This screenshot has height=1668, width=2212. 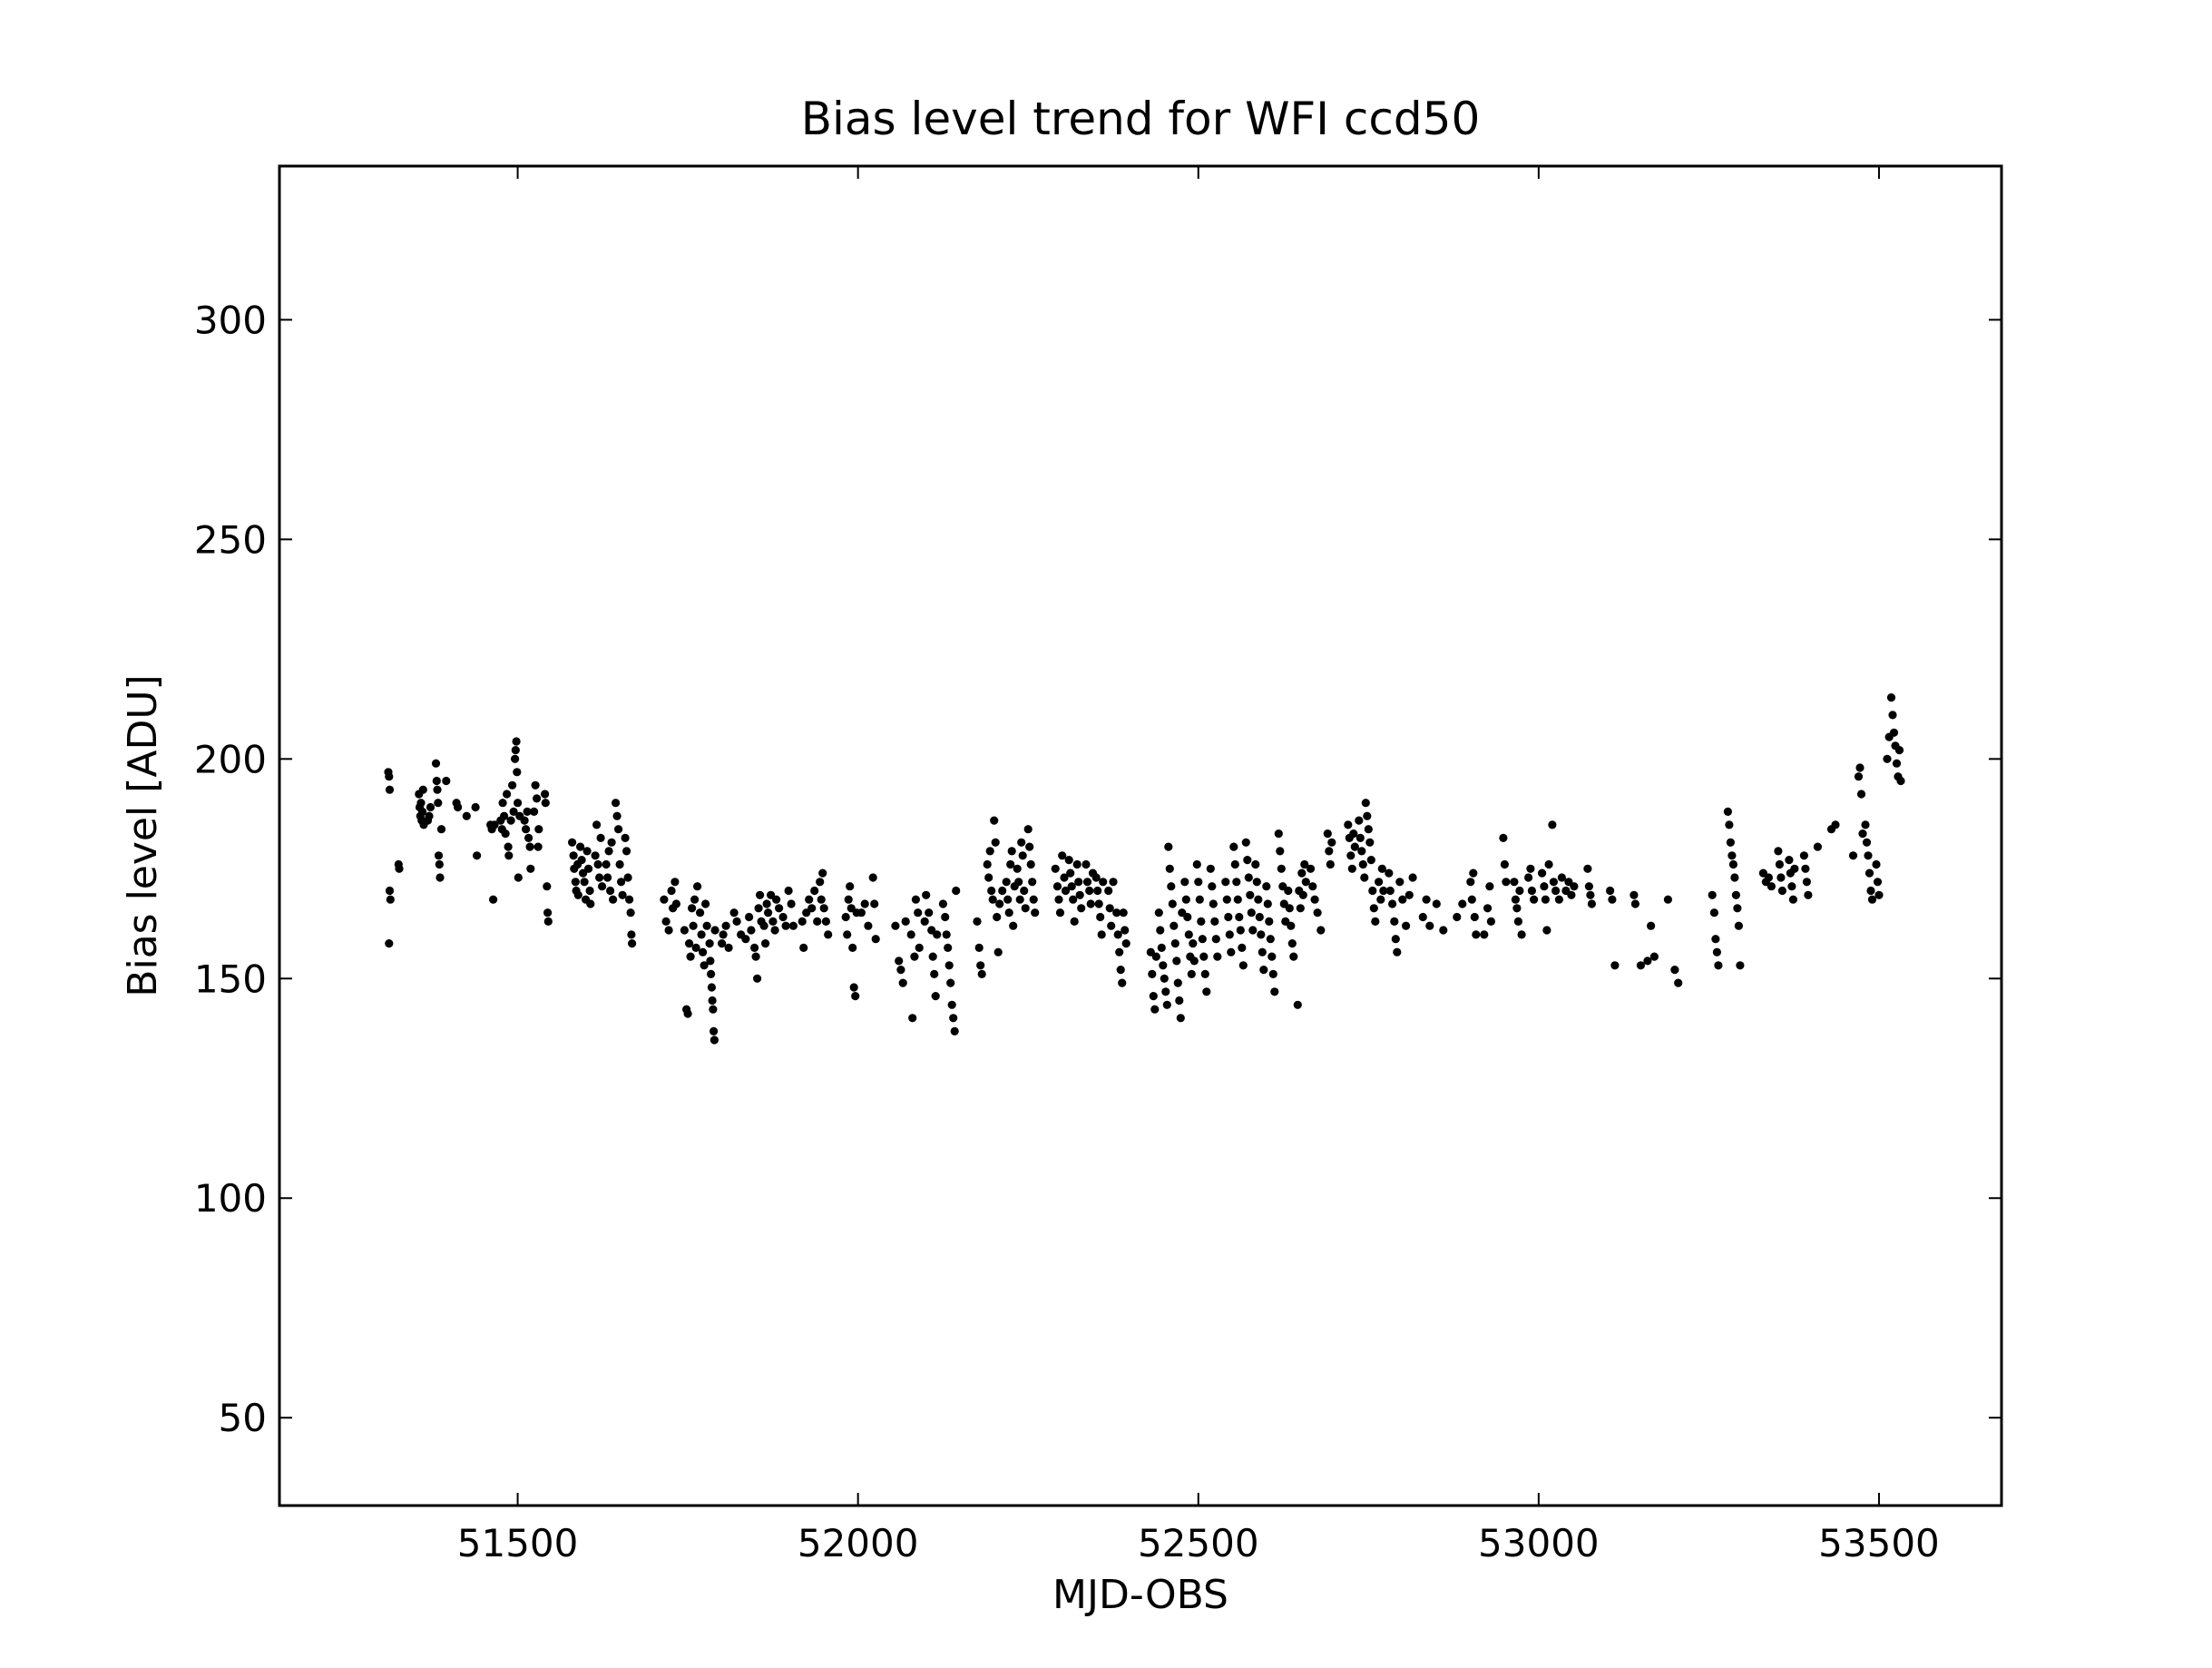 What do you see at coordinates (230, 320) in the screenshot?
I see `y-tick-label: 300` at bounding box center [230, 320].